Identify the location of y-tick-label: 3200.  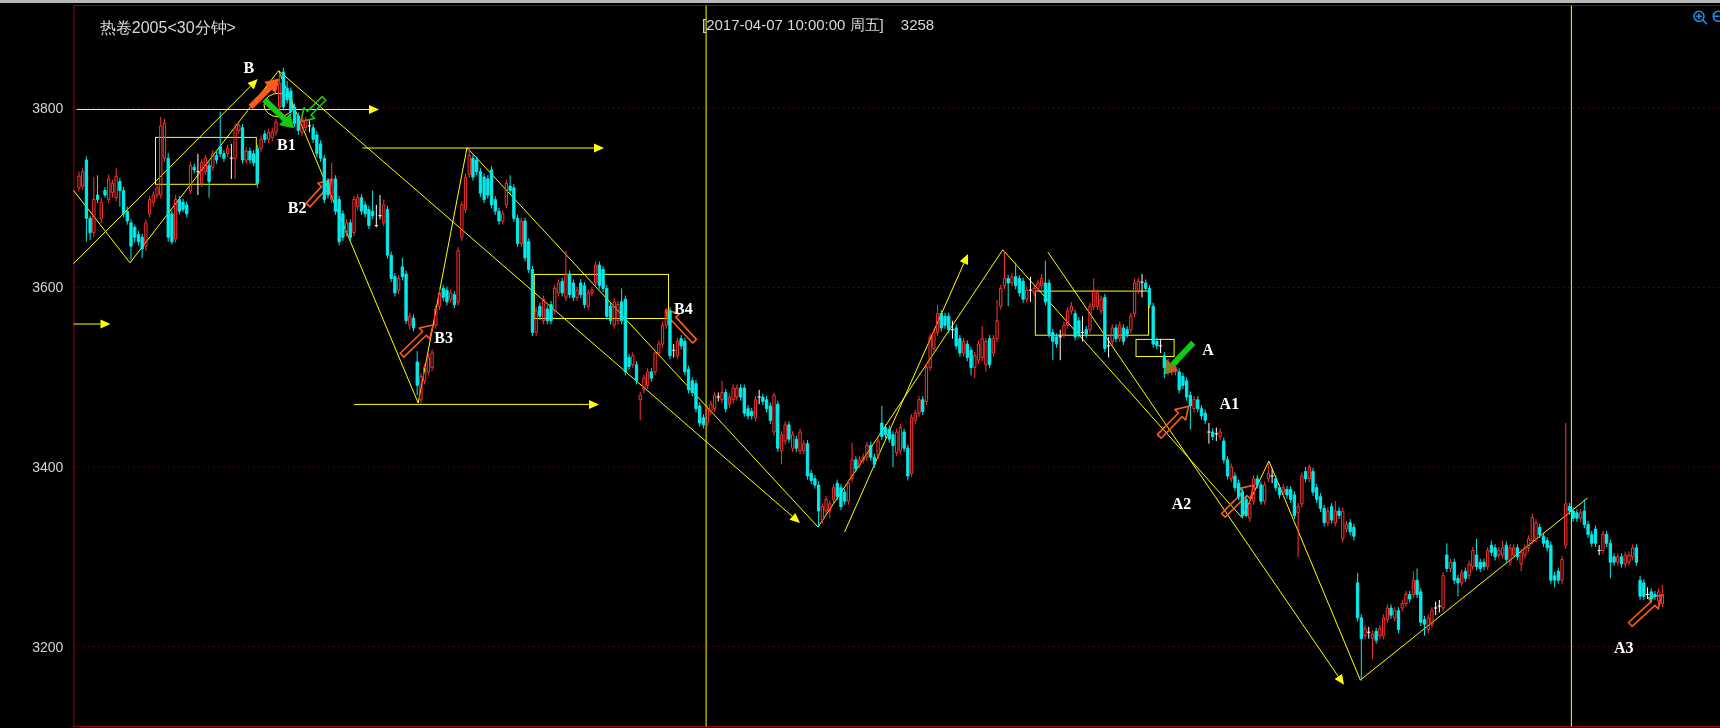
(48, 646).